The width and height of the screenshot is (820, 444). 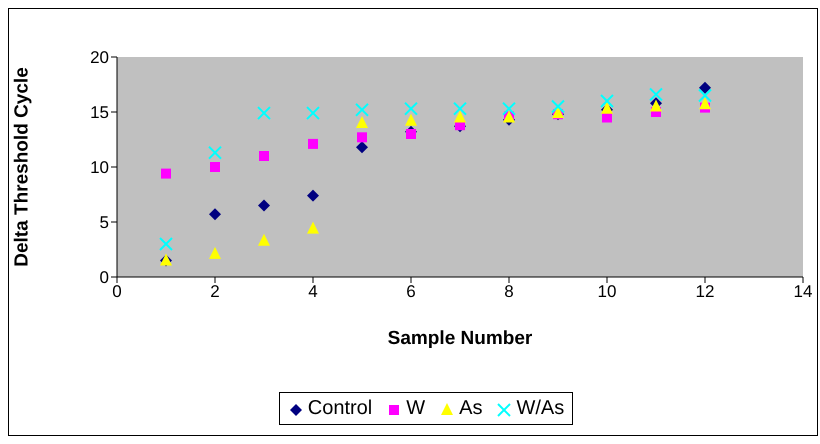 I want to click on y-tick-label: 20, so click(x=99, y=58).